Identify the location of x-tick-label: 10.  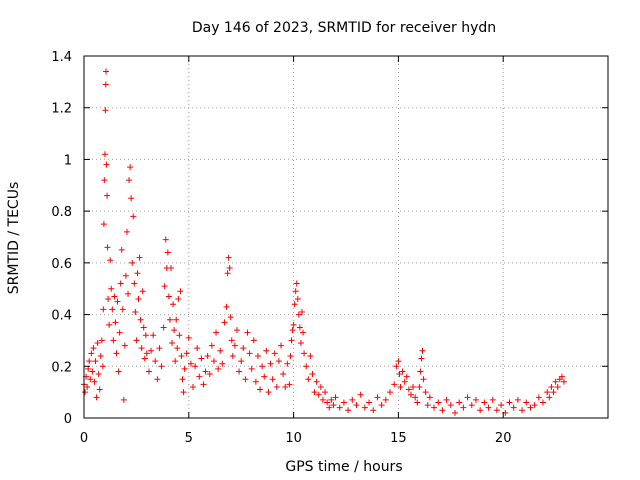
(293, 438).